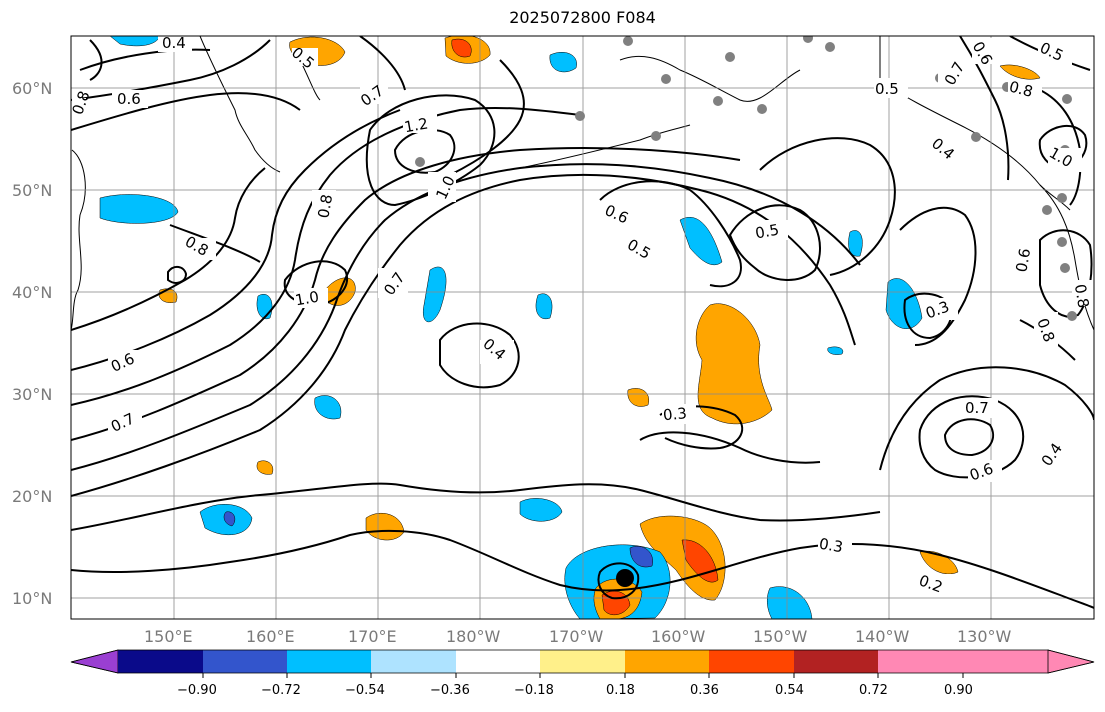  I want to click on colorbar-tick-label: 0.36, so click(704, 690).